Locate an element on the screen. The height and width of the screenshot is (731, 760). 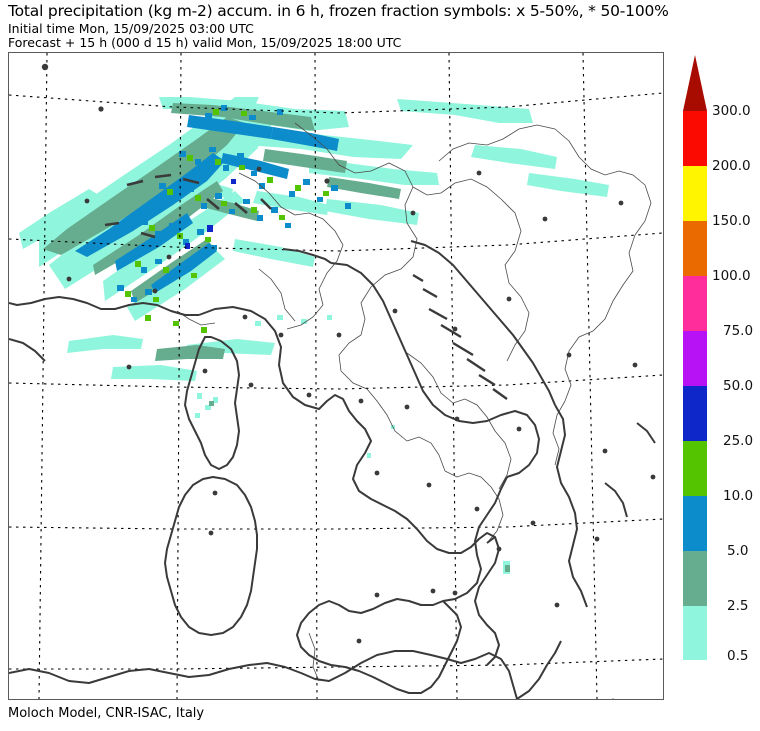
colorbar-segment-2.5 is located at coordinates (695, 633).